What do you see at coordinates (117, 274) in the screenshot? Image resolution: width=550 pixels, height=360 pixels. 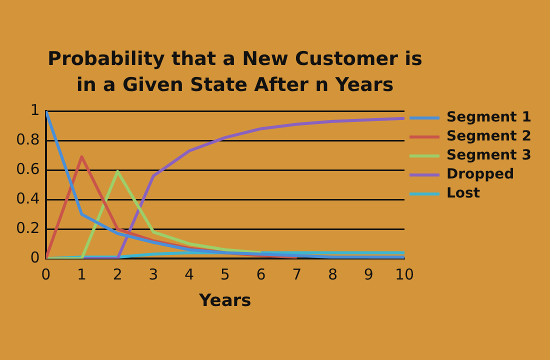 I see `x-tick-label: 2` at bounding box center [117, 274].